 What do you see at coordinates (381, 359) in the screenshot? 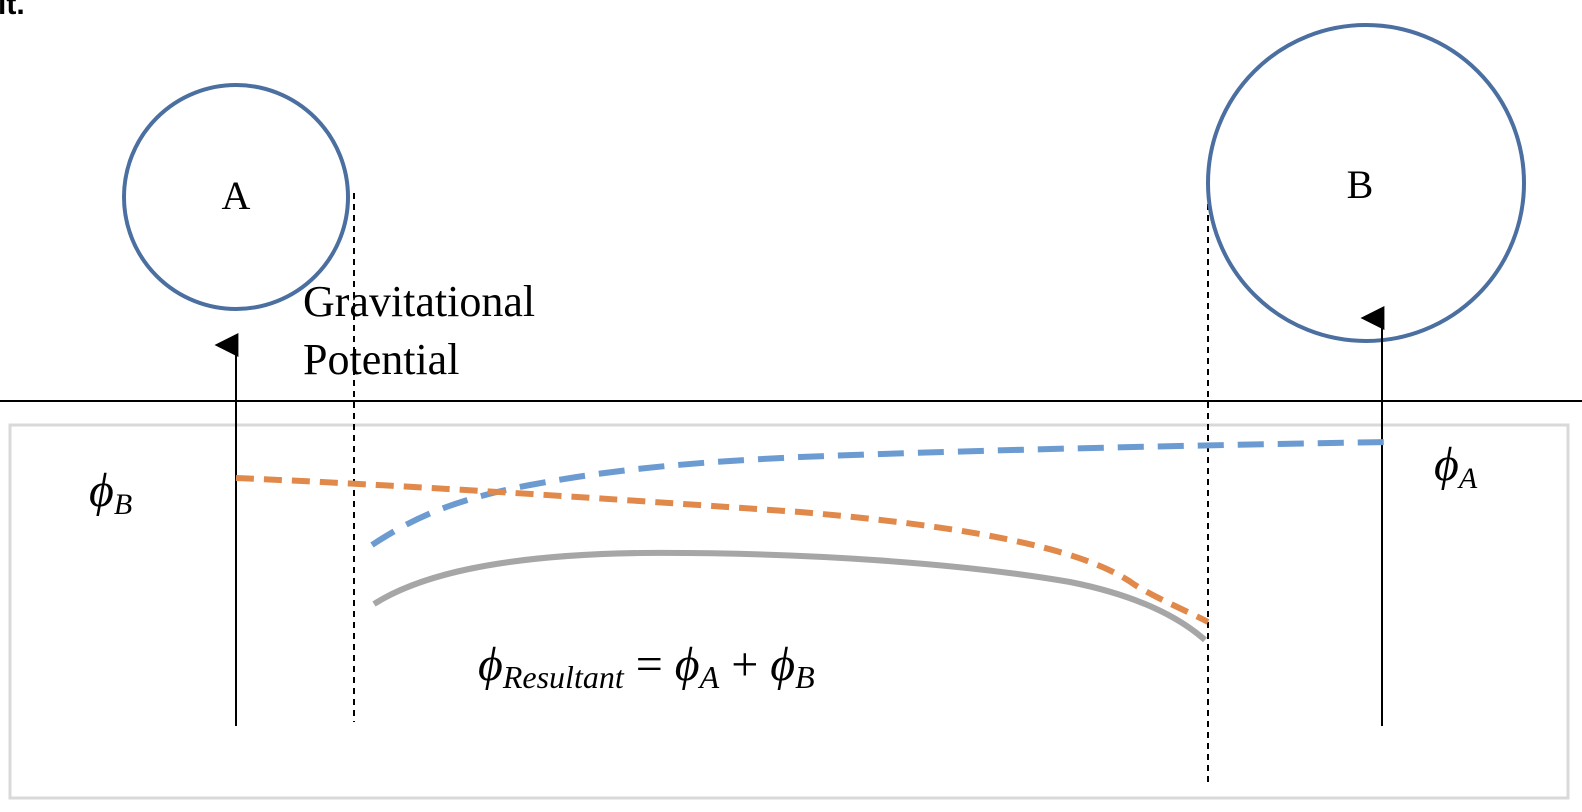
I see `axis-label-line2: Potential` at bounding box center [381, 359].